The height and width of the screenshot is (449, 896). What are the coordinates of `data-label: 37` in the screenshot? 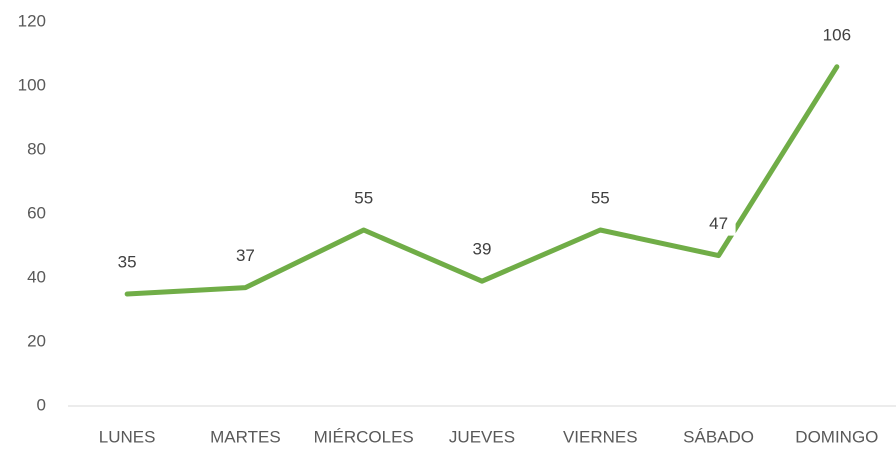 It's located at (245, 255).